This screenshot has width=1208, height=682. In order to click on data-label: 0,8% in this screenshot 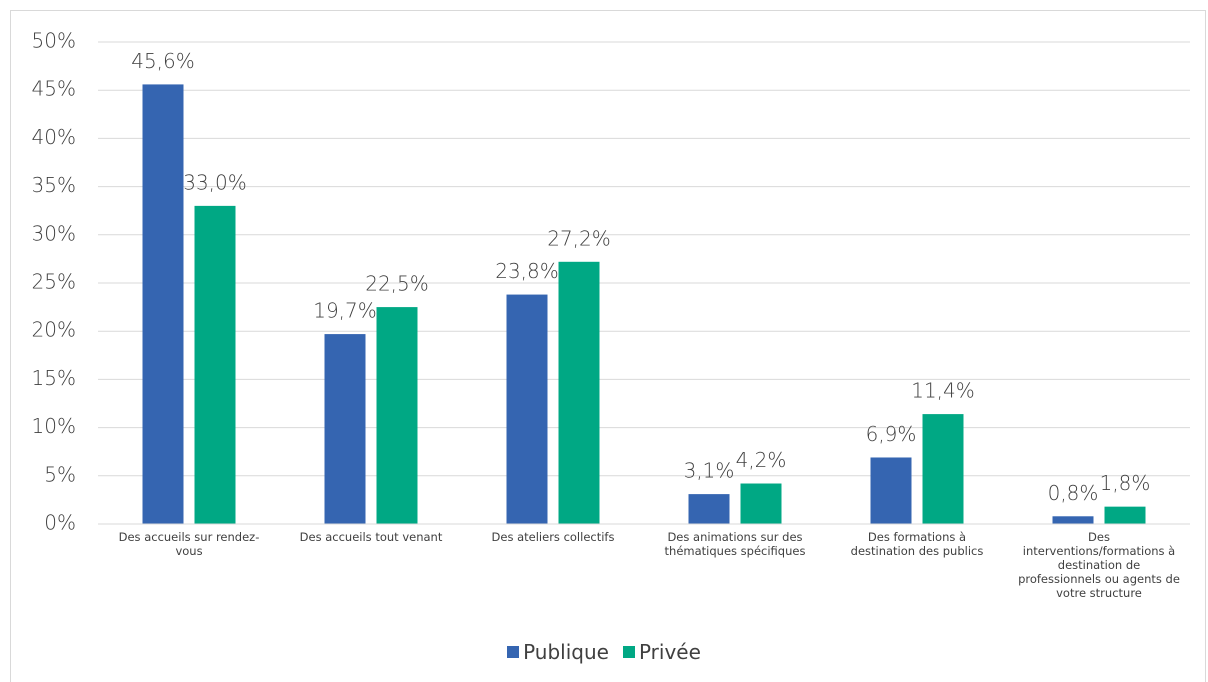, I will do `click(1073, 493)`.